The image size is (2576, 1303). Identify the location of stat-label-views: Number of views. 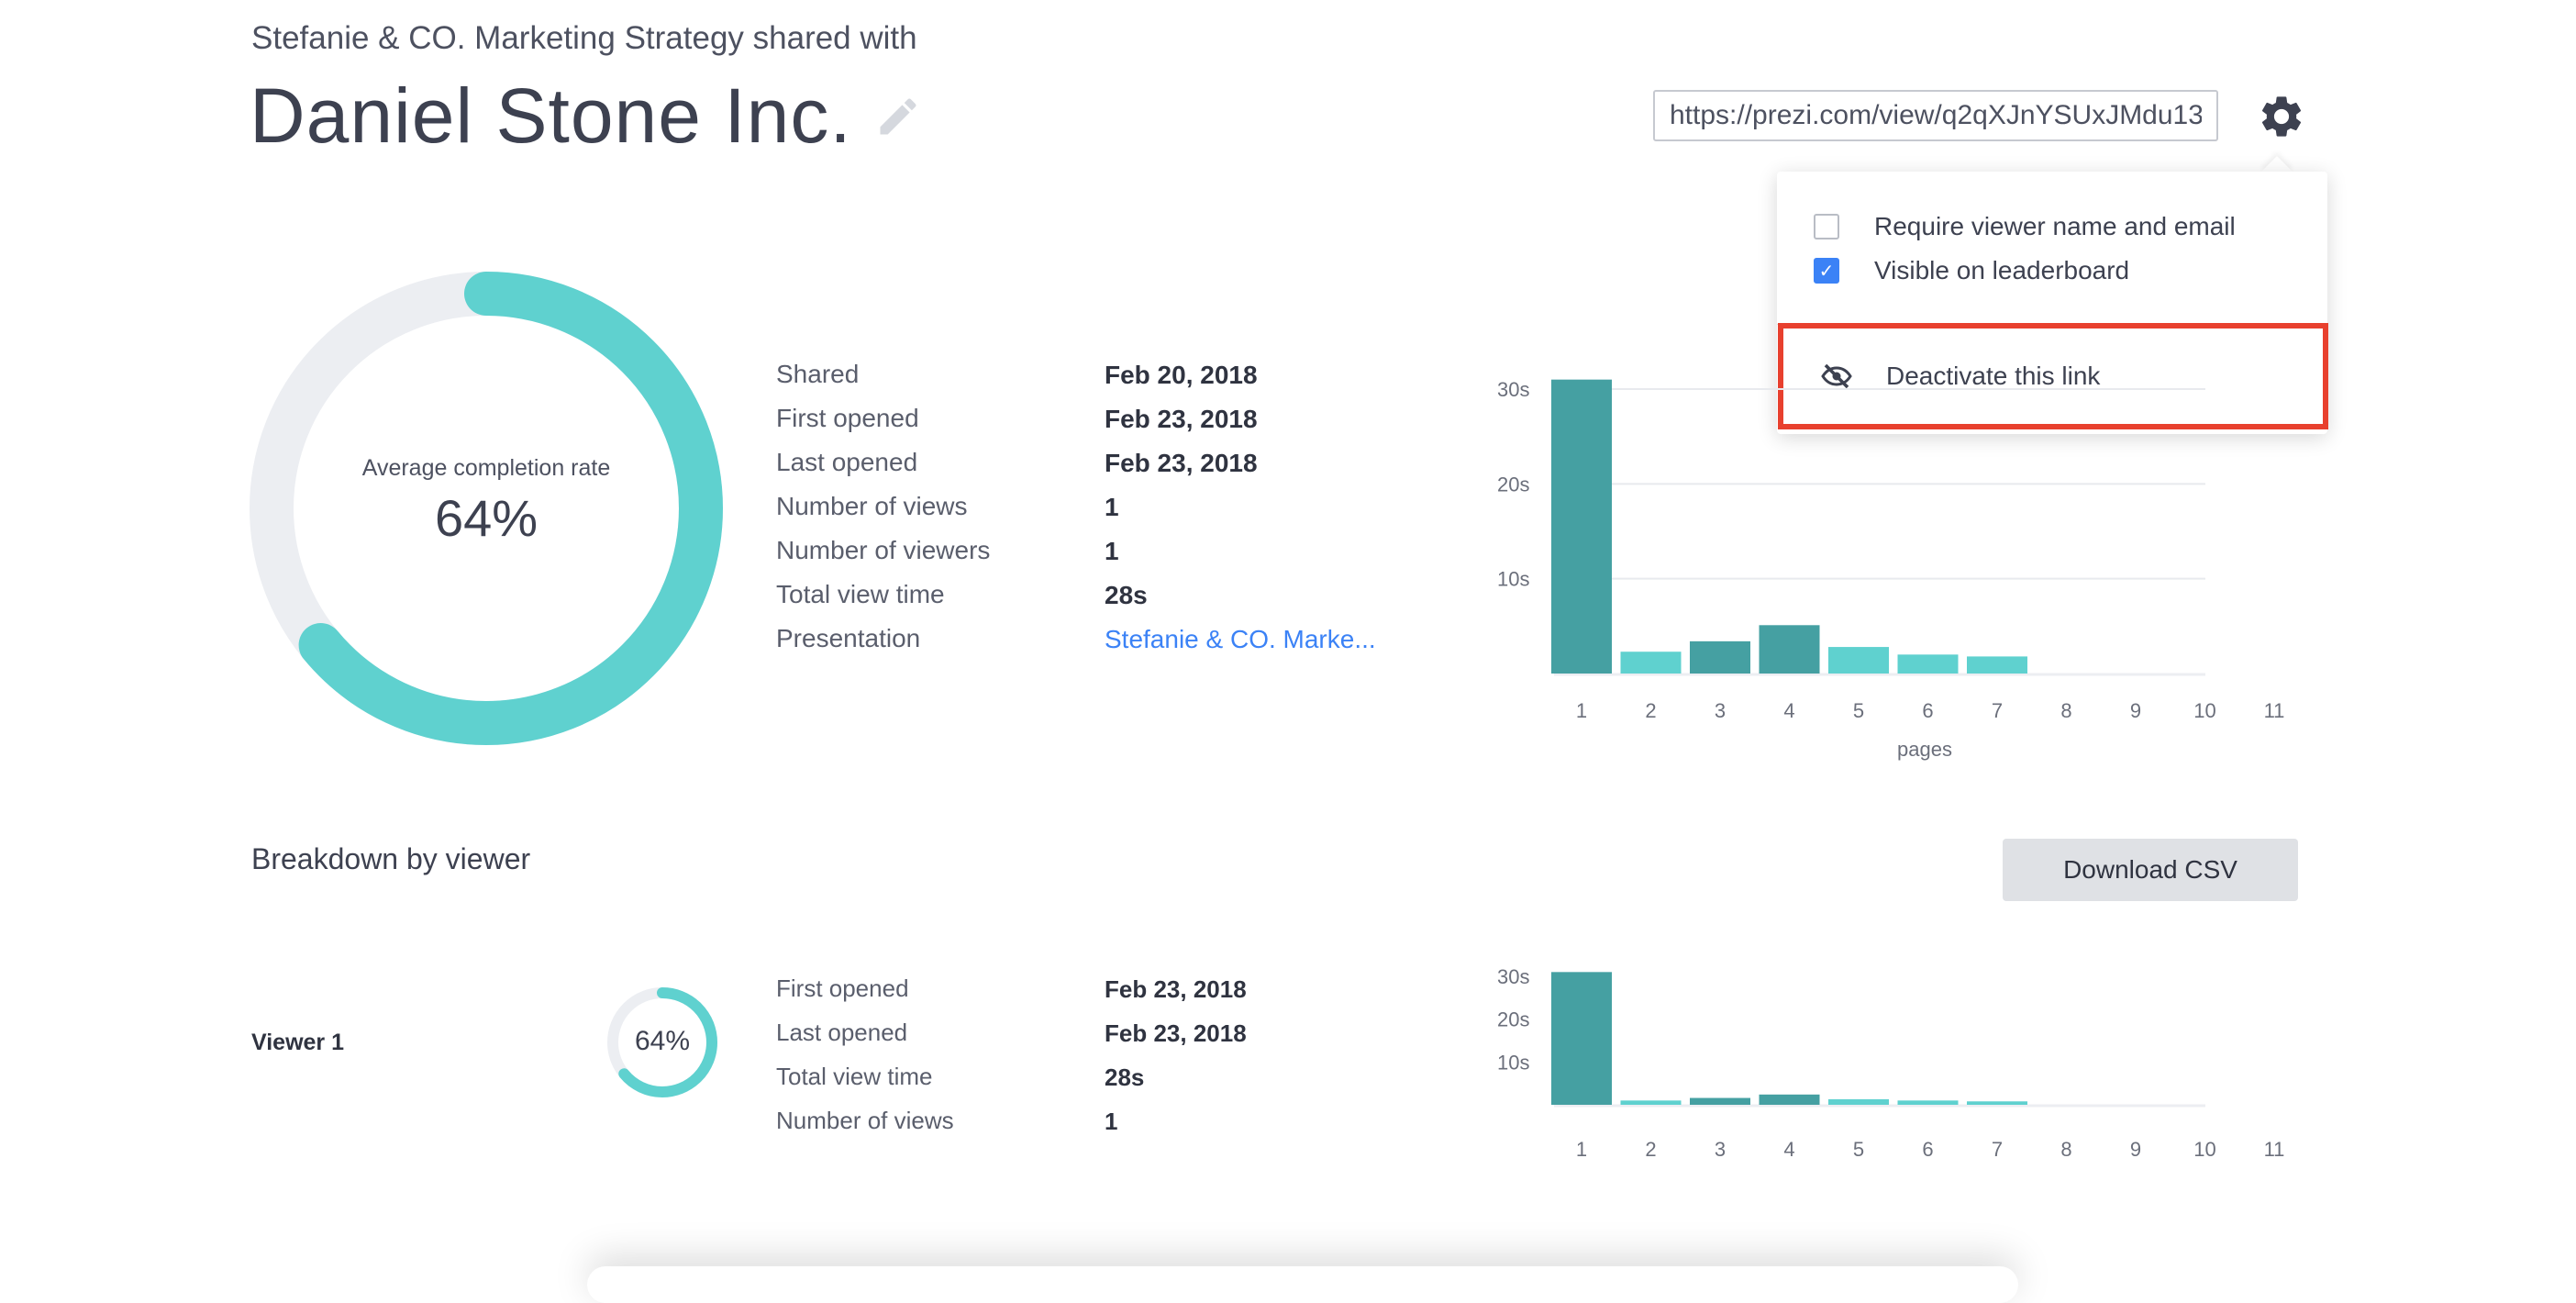
(872, 506).